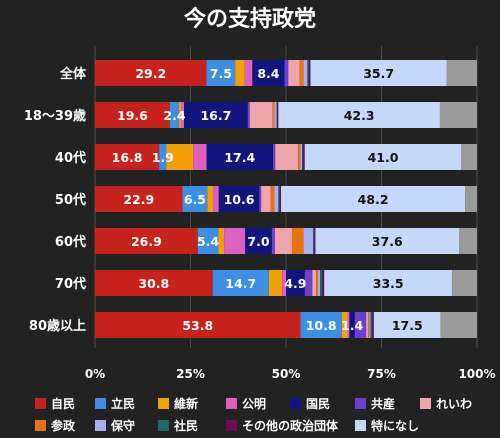  Describe the element at coordinates (446, 404) in the screenshot. I see `legend-item: れいわ` at that location.